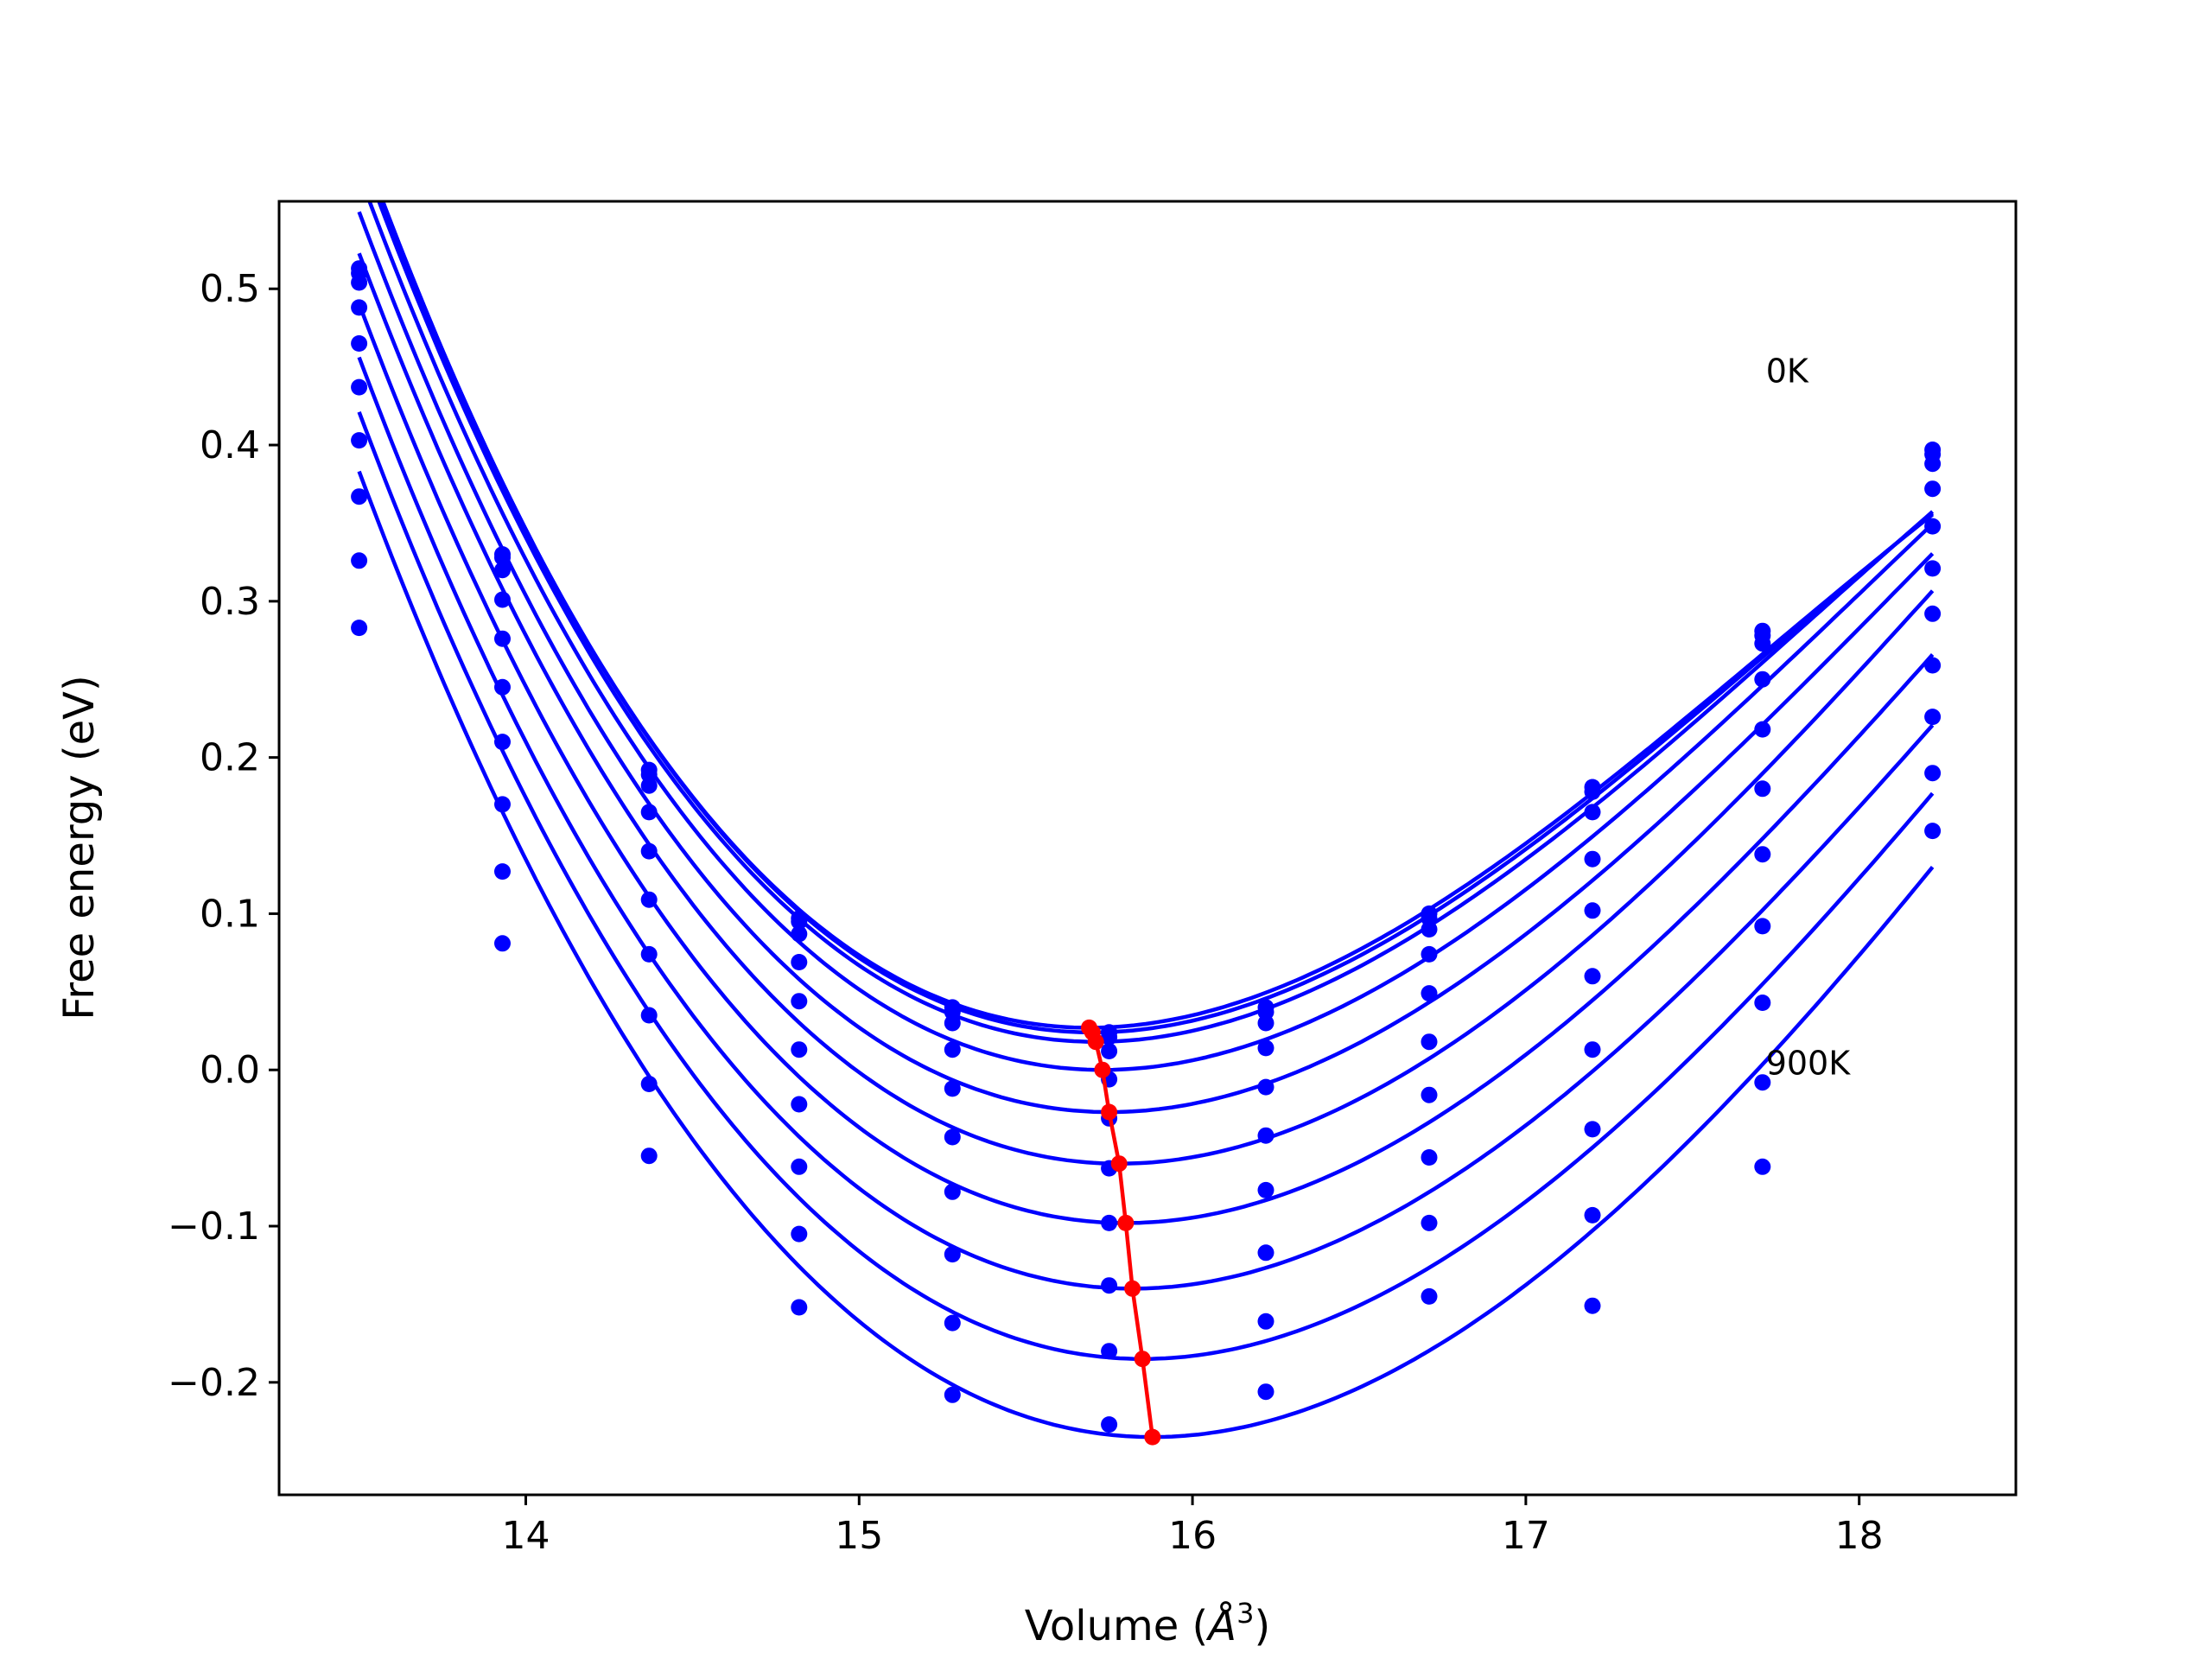  I want to click on minima-series, so click(1121, 1232).